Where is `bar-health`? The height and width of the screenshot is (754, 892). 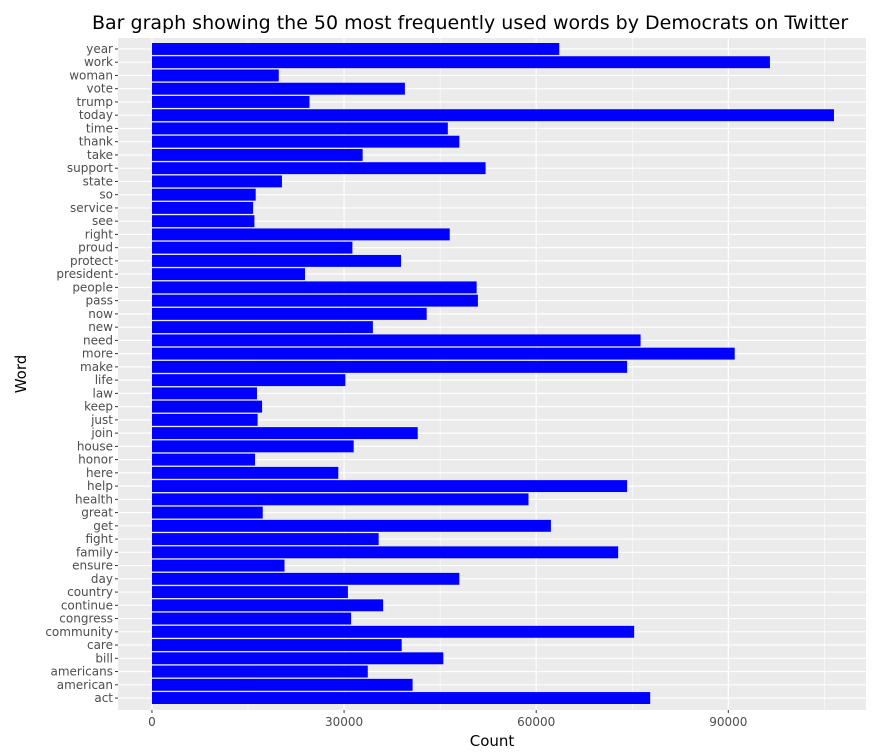
bar-health is located at coordinates (340, 499).